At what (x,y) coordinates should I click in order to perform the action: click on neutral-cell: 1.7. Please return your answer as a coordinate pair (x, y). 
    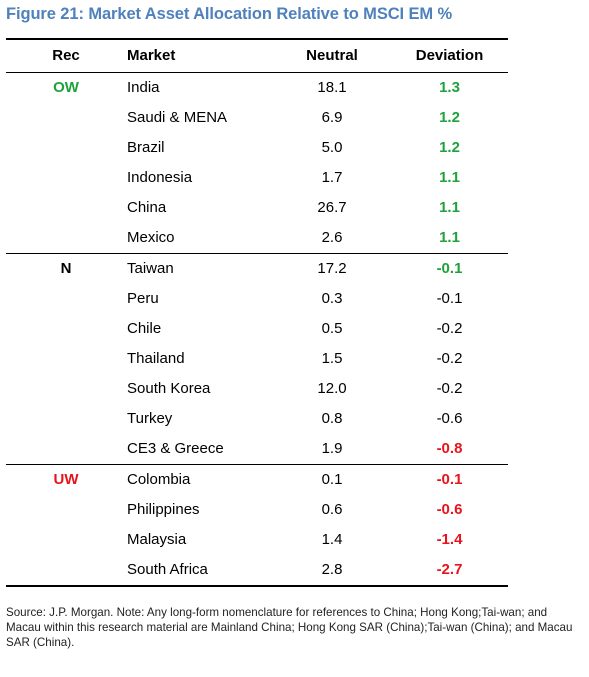
    Looking at the image, I should click on (332, 177).